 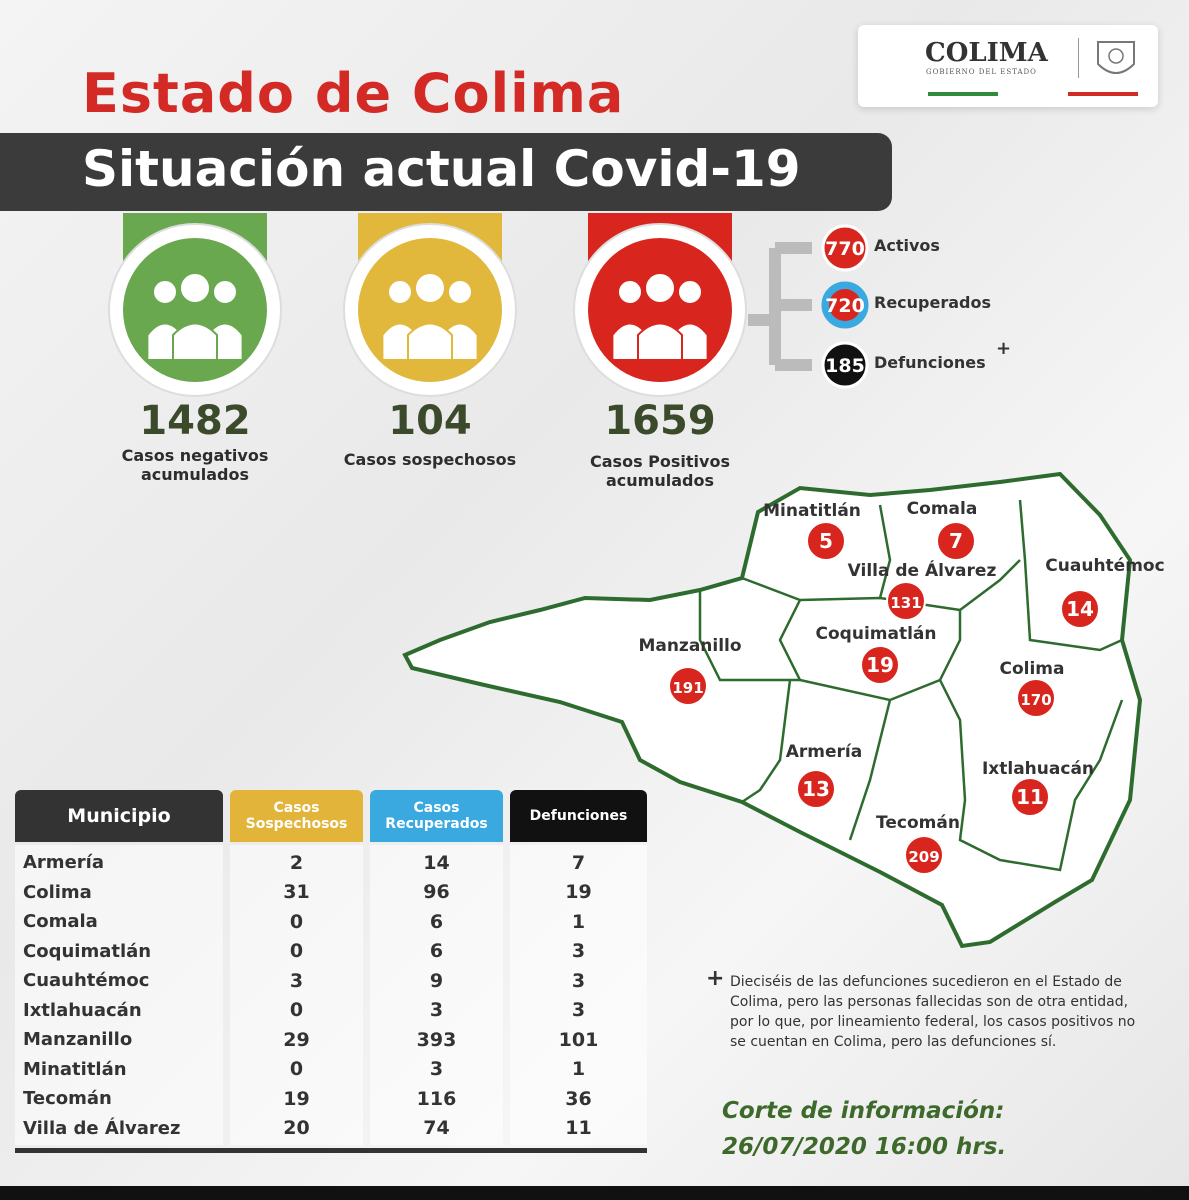 I want to click on municipality-name: Minatitlán, so click(x=812, y=511).